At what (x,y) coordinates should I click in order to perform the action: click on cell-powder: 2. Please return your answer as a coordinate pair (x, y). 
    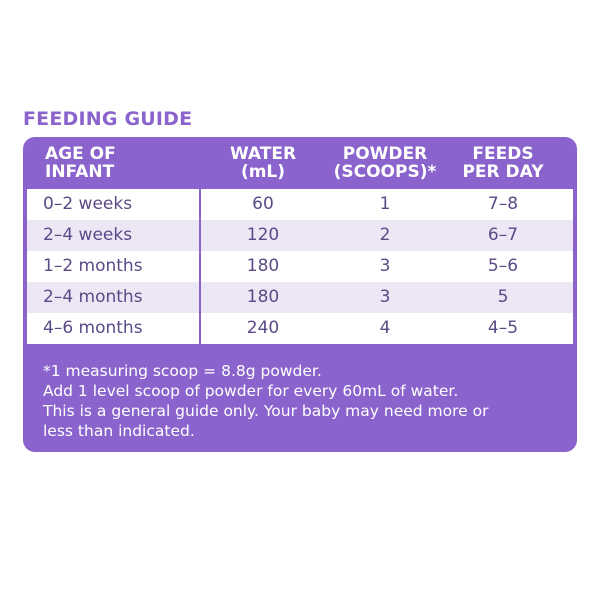
    Looking at the image, I should click on (385, 235).